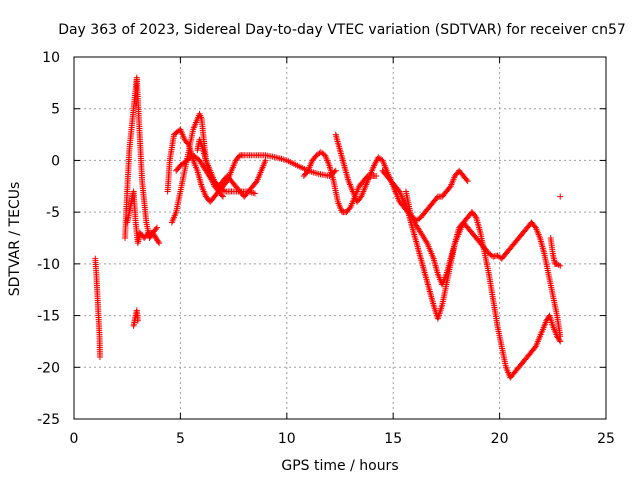 This screenshot has width=640, height=485. I want to click on series-L, so click(483, 284).